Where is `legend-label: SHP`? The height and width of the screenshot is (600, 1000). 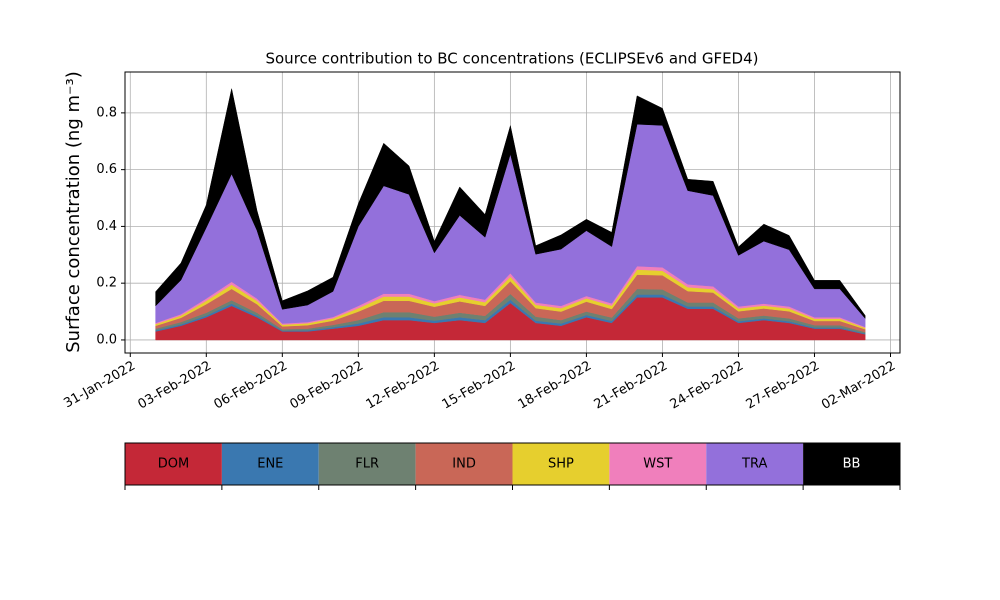
legend-label: SHP is located at coordinates (561, 464).